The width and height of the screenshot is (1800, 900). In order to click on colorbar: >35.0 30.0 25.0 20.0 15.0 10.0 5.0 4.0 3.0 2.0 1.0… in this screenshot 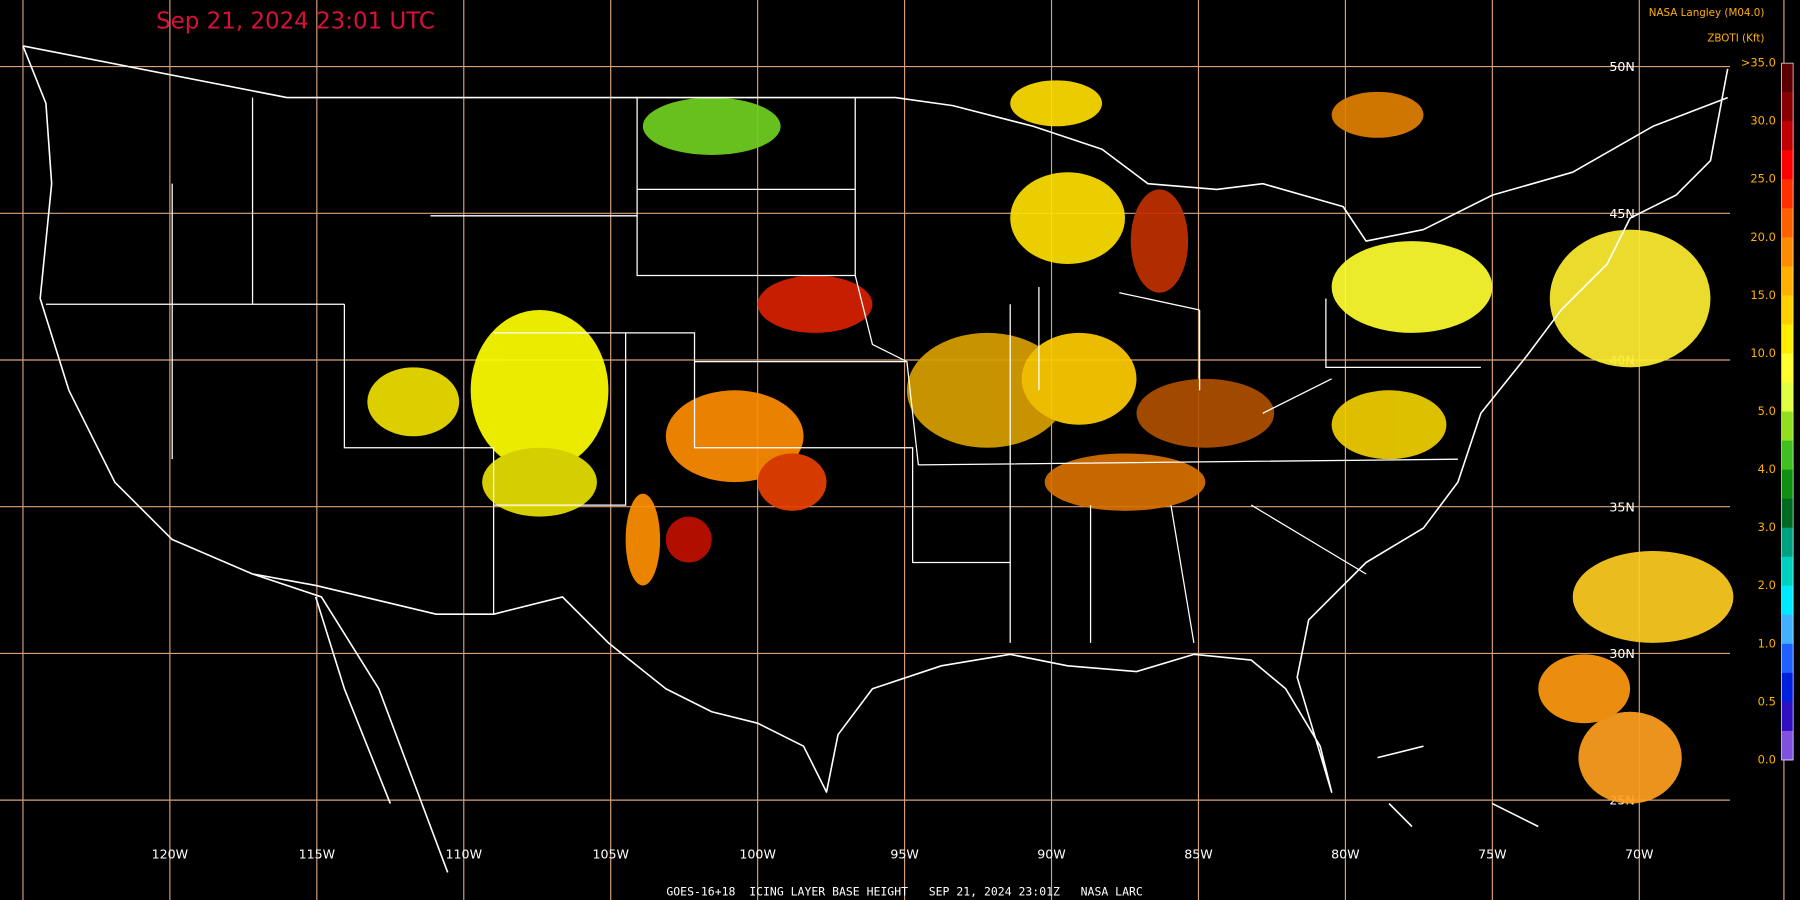, I will do `click(1767, 411)`.